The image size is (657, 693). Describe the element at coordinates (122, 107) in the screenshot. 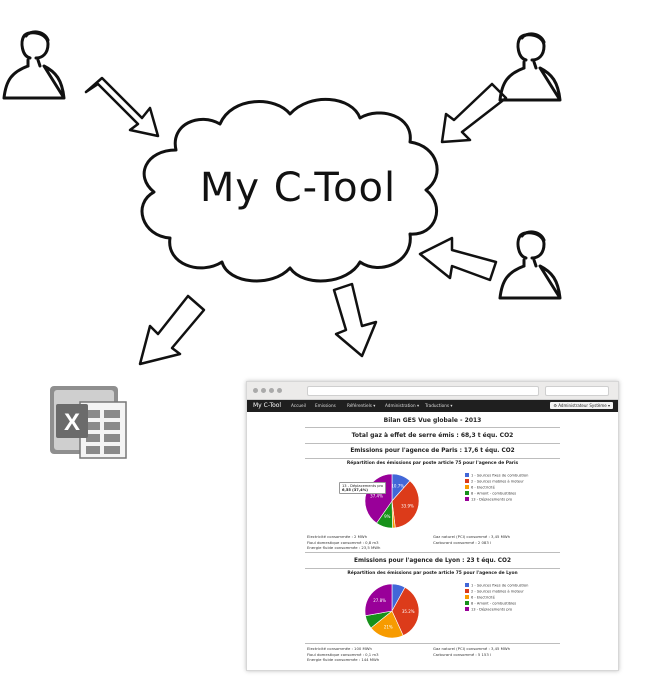

I see `arrow-user1-to-cloud` at that location.